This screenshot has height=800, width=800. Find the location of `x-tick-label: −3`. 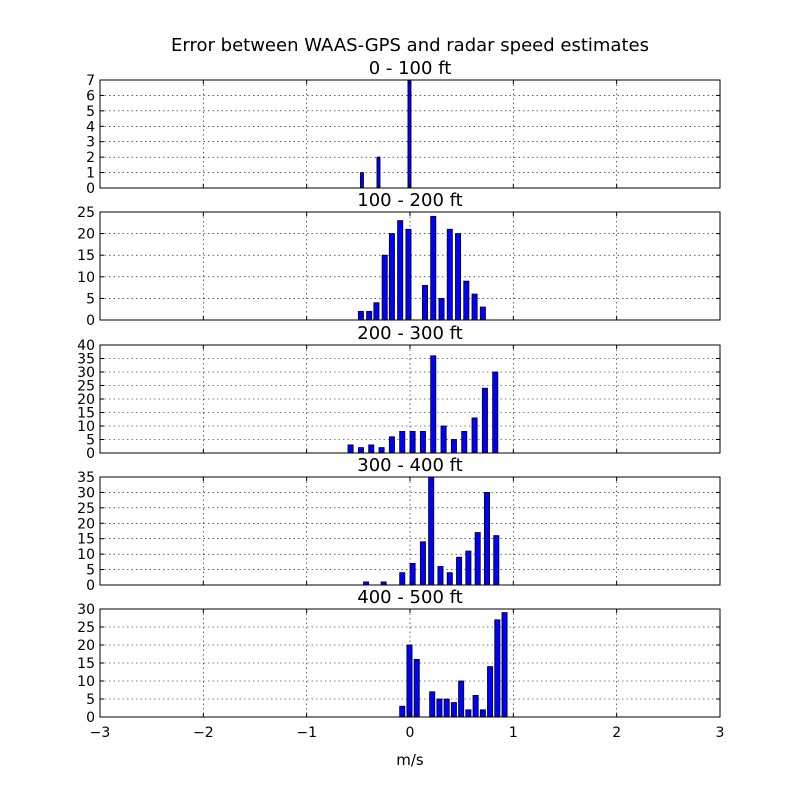

x-tick-label: −3 is located at coordinates (100, 733).